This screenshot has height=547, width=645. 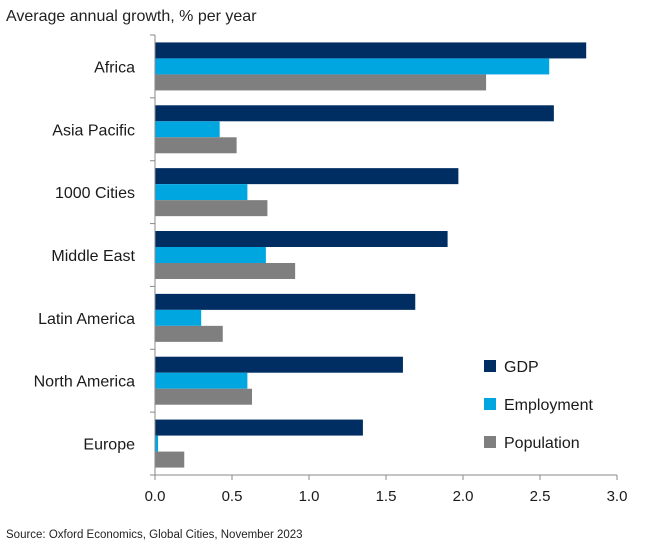 What do you see at coordinates (232, 496) in the screenshot?
I see `value-tick-label: 0.5` at bounding box center [232, 496].